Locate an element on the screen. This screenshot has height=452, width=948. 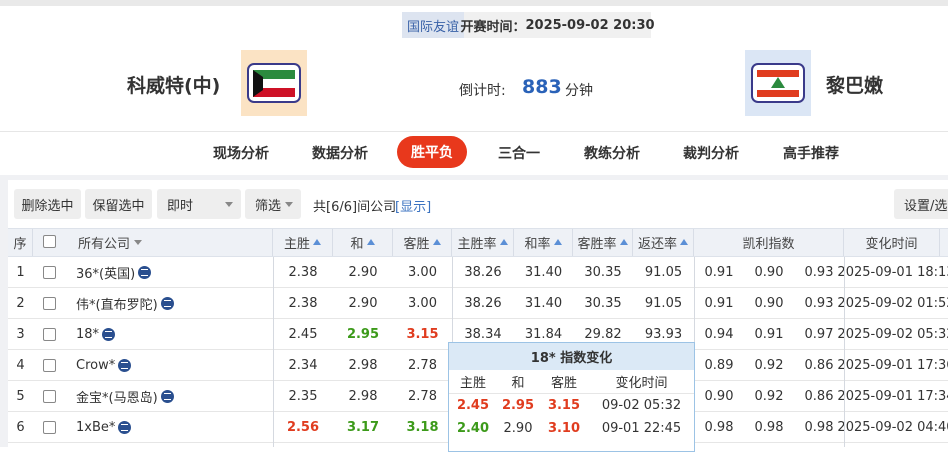
nav-tab: 裁判分析 is located at coordinates (711, 154).